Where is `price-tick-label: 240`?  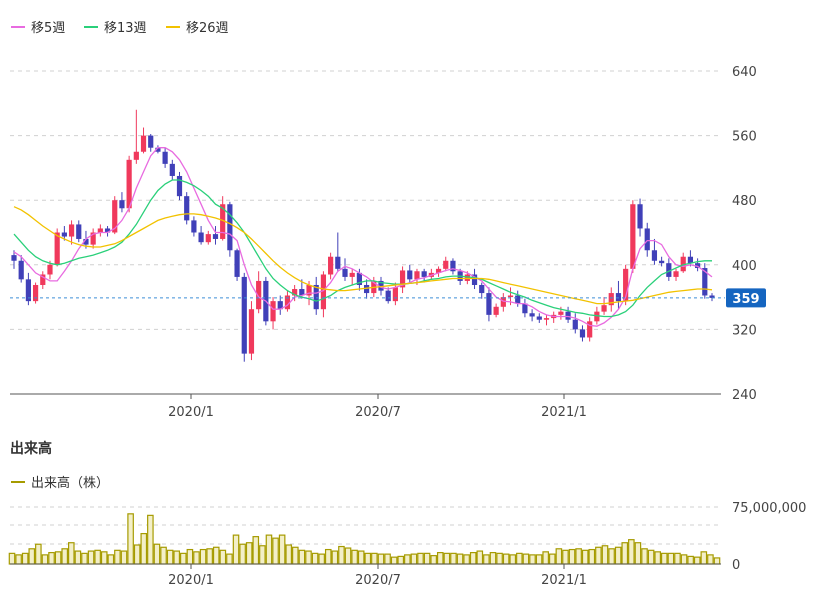
price-tick-label: 240 is located at coordinates (744, 395).